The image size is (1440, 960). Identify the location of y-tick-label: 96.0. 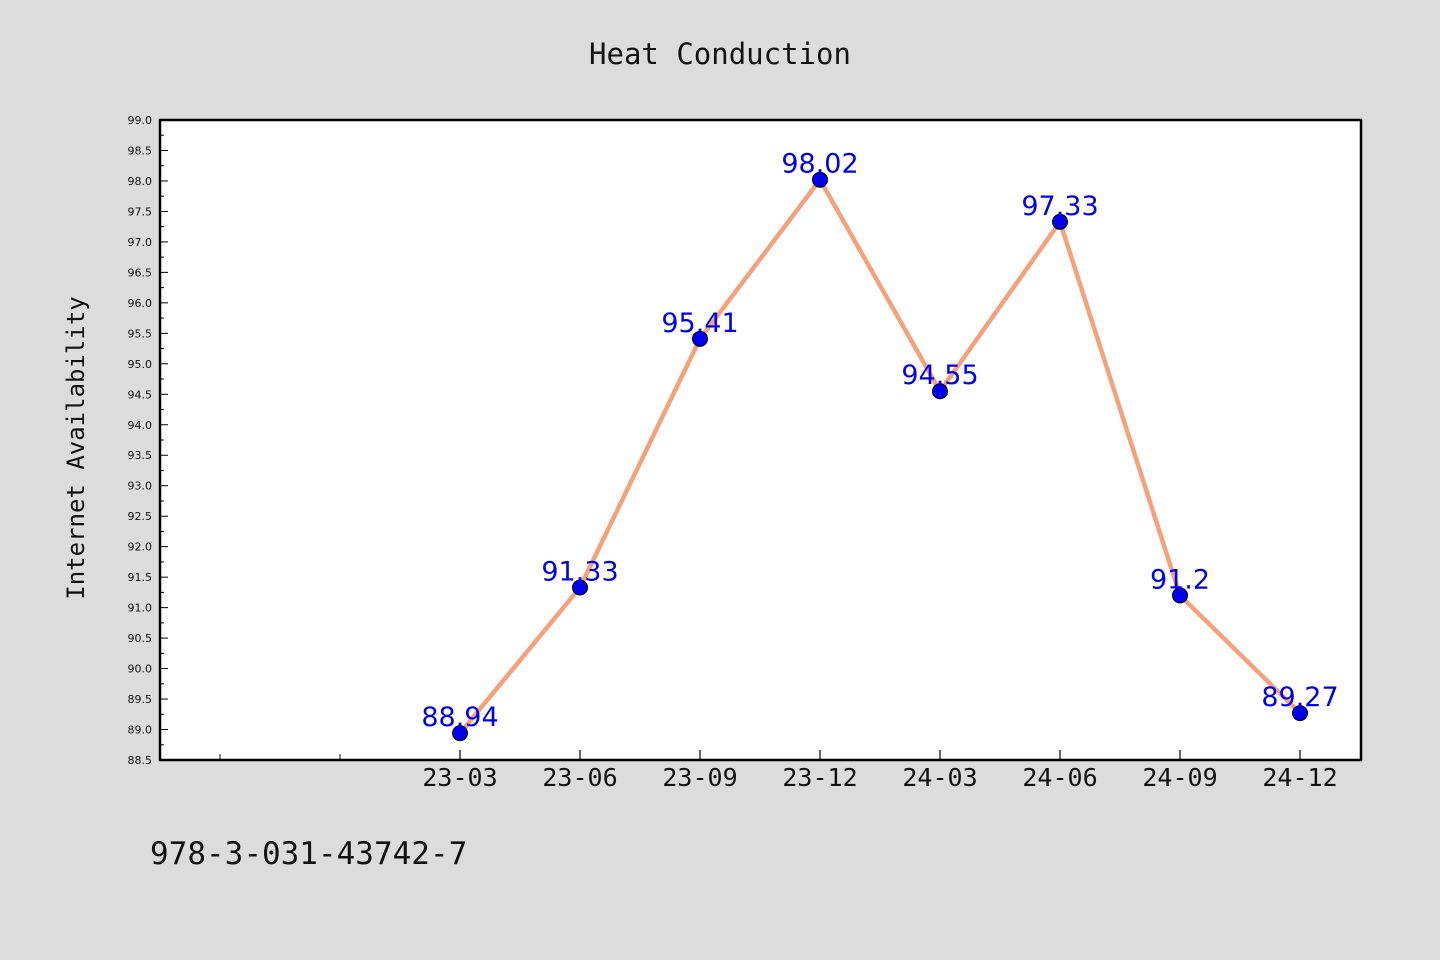
(140, 303).